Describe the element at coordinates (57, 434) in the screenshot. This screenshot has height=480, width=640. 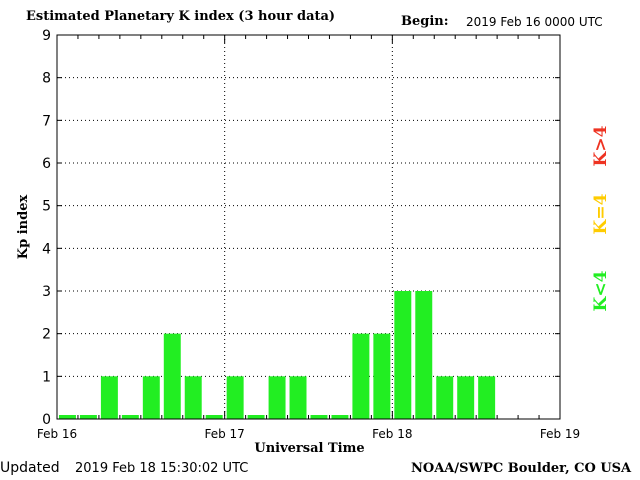
I see `x-tick-label: Feb 16` at that location.